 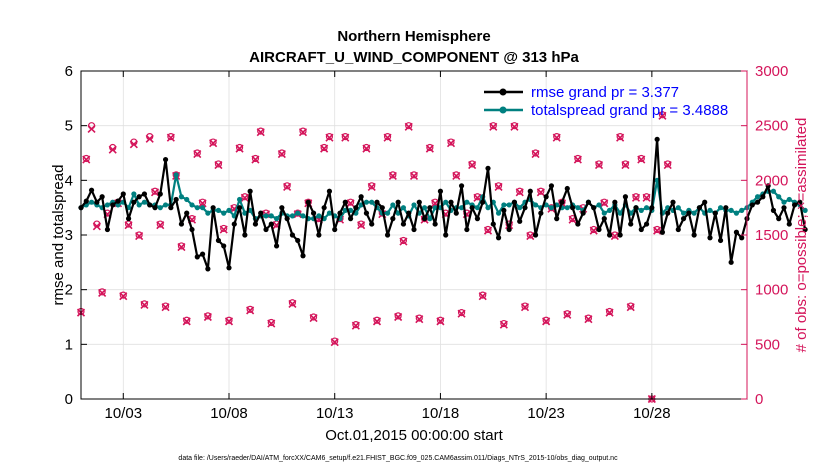 I want to click on y-right-tick-label: 500, so click(x=767, y=344).